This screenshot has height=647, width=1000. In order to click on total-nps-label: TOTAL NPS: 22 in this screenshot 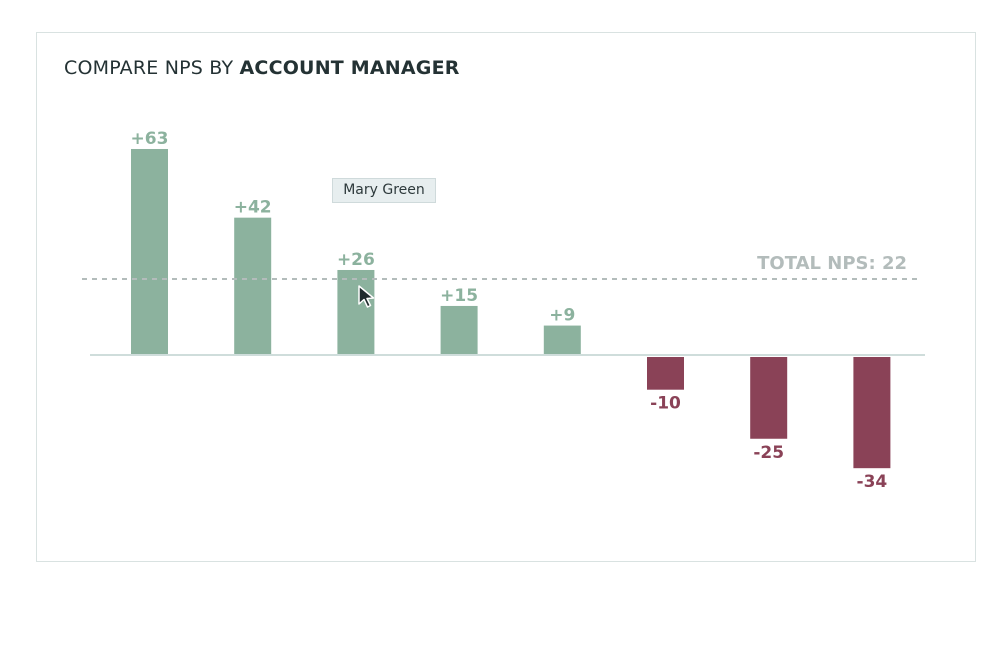, I will do `click(832, 263)`.